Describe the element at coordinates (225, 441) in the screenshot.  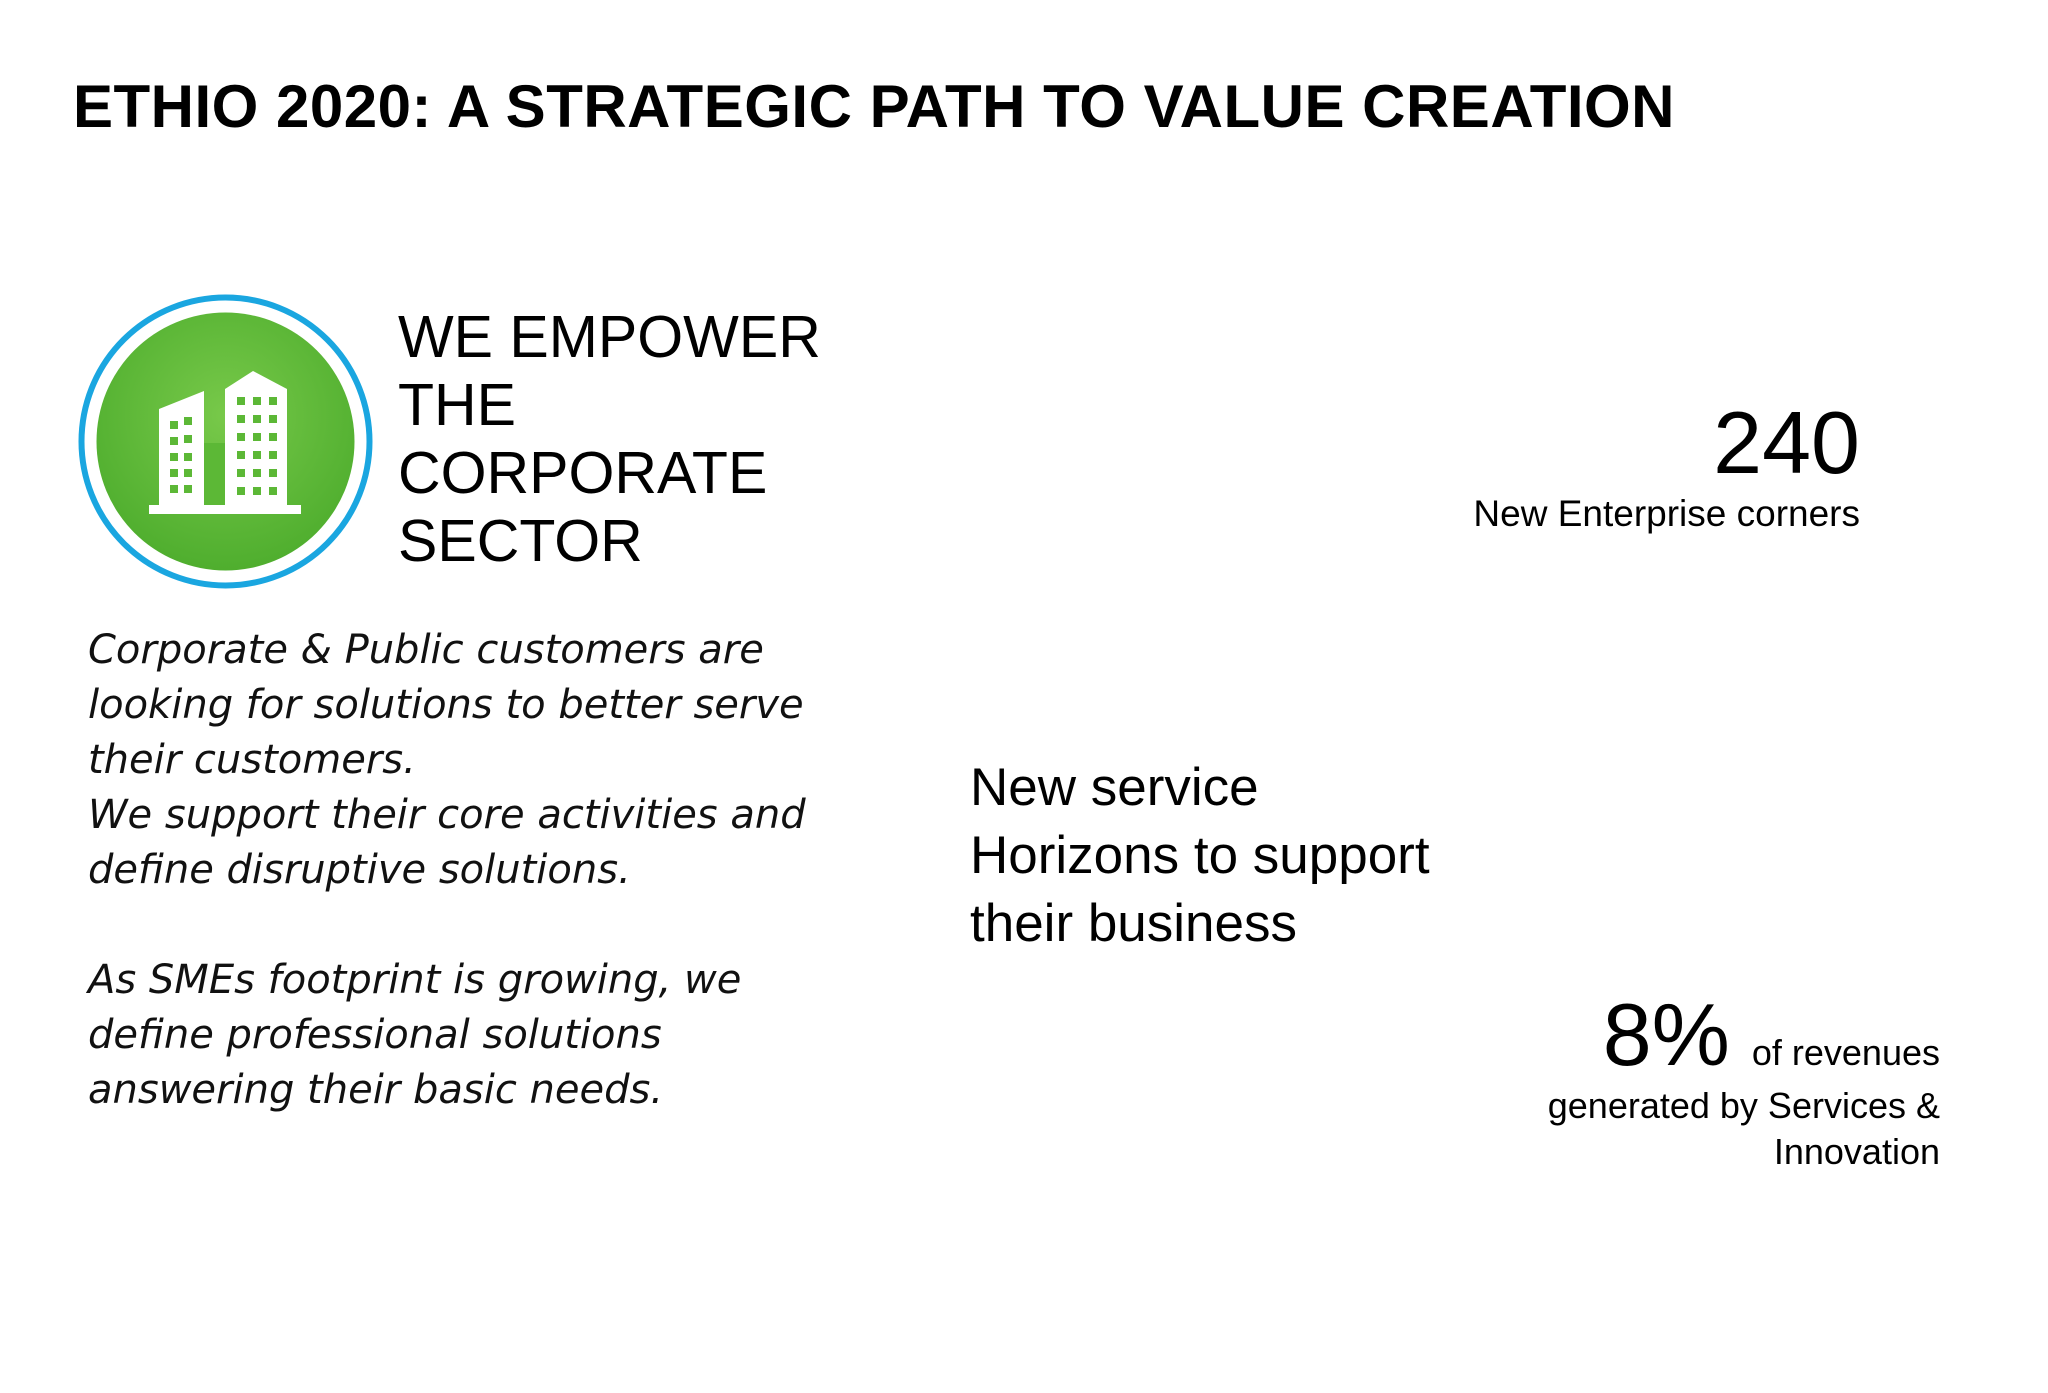
I see `corporate-buildings-icon` at that location.